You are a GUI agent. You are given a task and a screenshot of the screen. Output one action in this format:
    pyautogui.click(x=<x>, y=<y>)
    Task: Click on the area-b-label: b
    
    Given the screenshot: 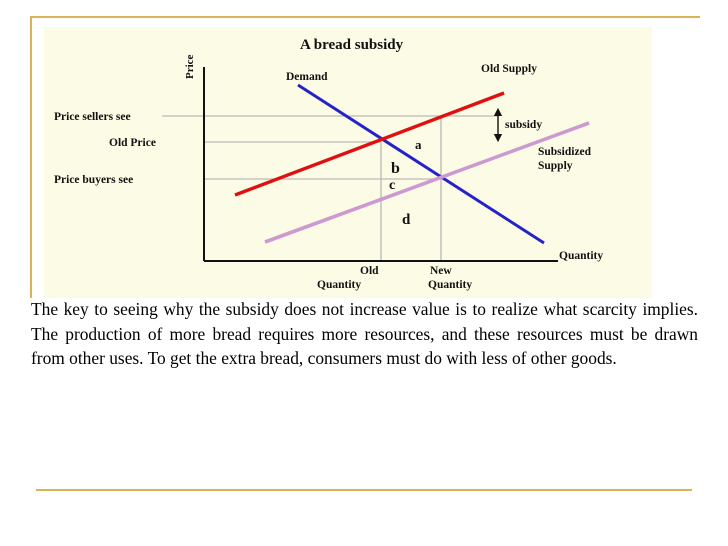 What is the action you would take?
    pyautogui.click(x=395, y=168)
    